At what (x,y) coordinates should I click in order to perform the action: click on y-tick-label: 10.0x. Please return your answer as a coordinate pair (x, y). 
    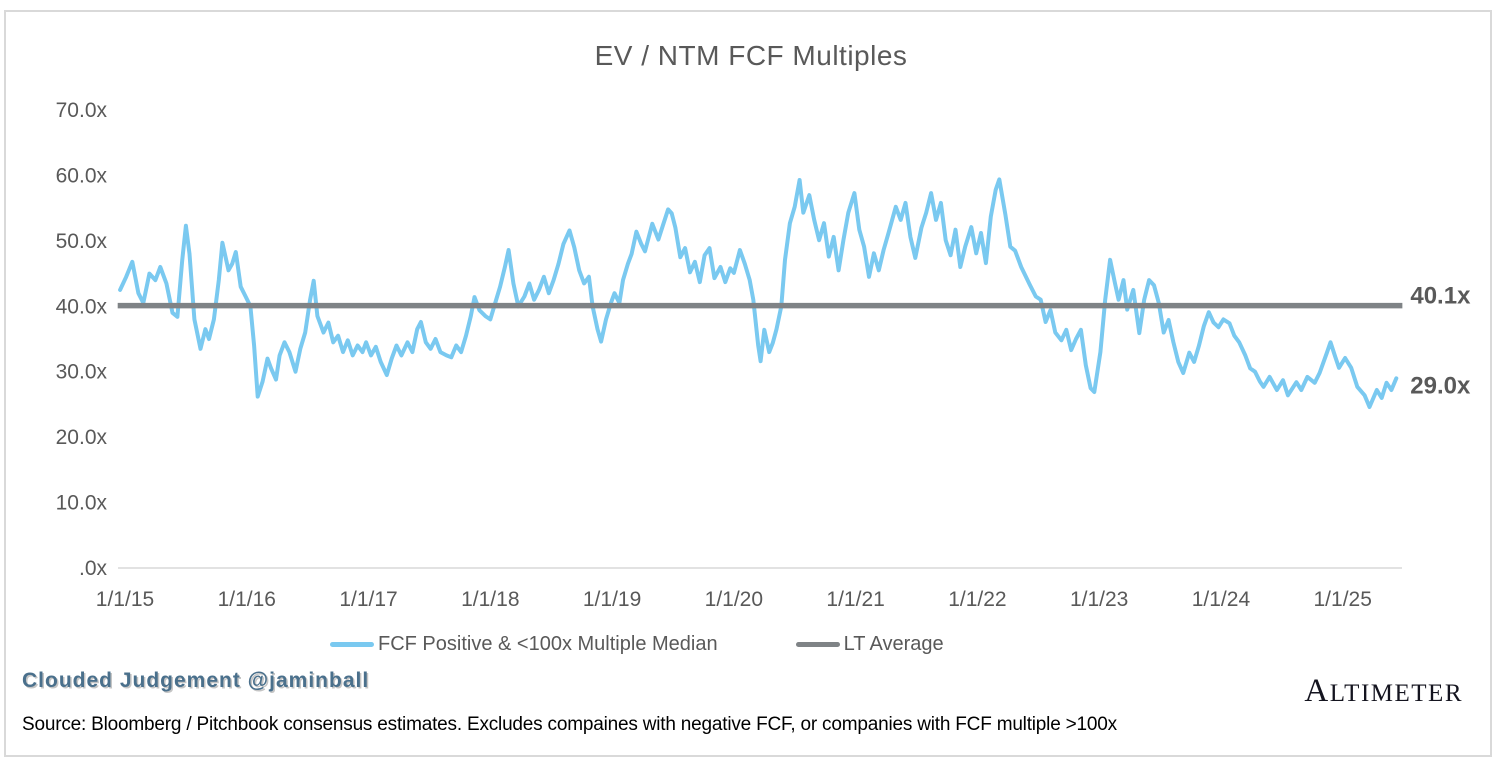
    Looking at the image, I should click on (82, 503).